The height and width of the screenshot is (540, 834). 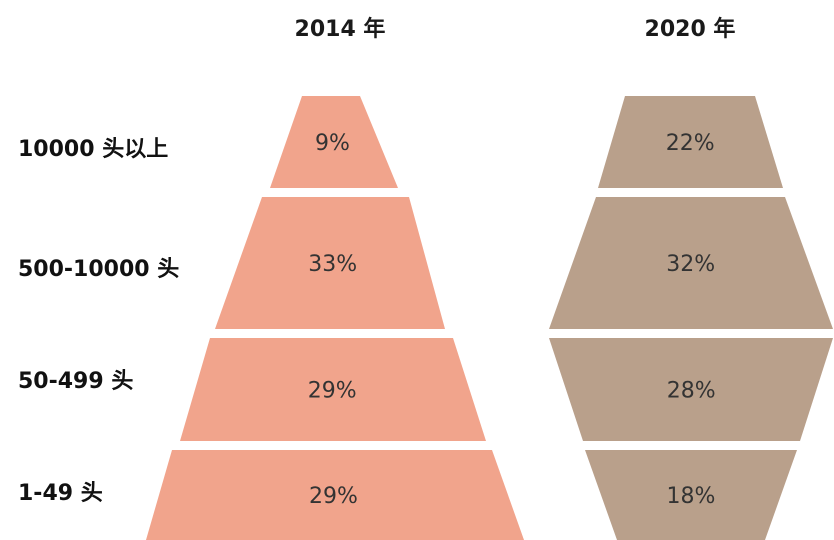 I want to click on column-title-2020: 2020 年, so click(x=690, y=29).